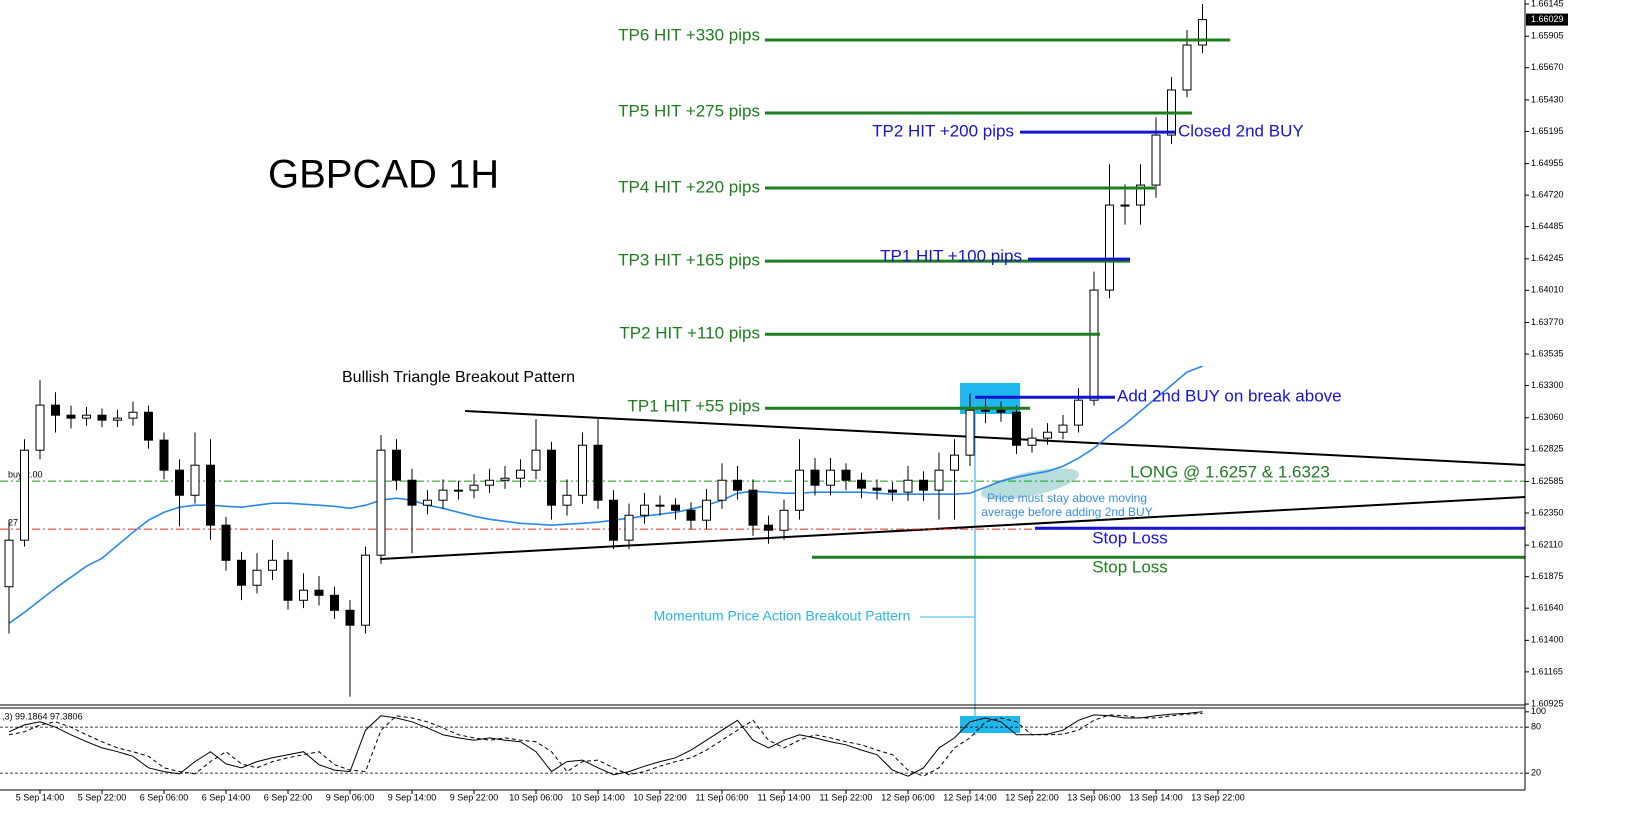  Describe the element at coordinates (908, 797) in the screenshot. I see `x-tick-label: 12 Sep 06:00` at that location.